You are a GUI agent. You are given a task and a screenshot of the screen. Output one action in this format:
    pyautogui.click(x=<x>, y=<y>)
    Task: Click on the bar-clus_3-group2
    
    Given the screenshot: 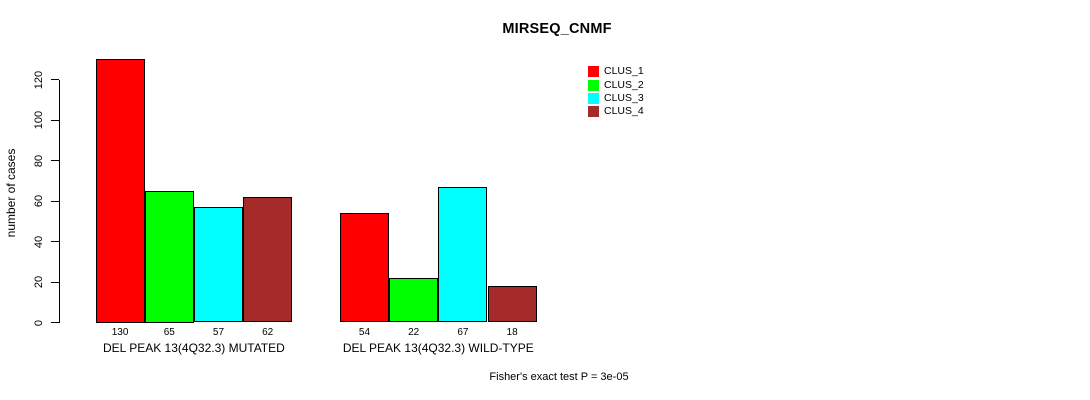 What is the action you would take?
    pyautogui.click(x=463, y=254)
    